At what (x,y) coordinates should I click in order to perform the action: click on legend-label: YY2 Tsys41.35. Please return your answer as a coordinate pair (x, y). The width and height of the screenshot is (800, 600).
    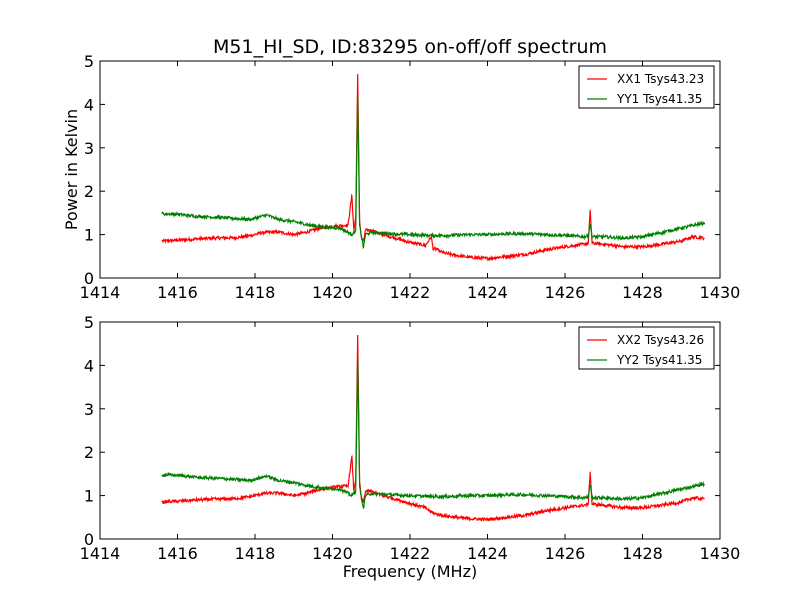
    Looking at the image, I should click on (659, 360).